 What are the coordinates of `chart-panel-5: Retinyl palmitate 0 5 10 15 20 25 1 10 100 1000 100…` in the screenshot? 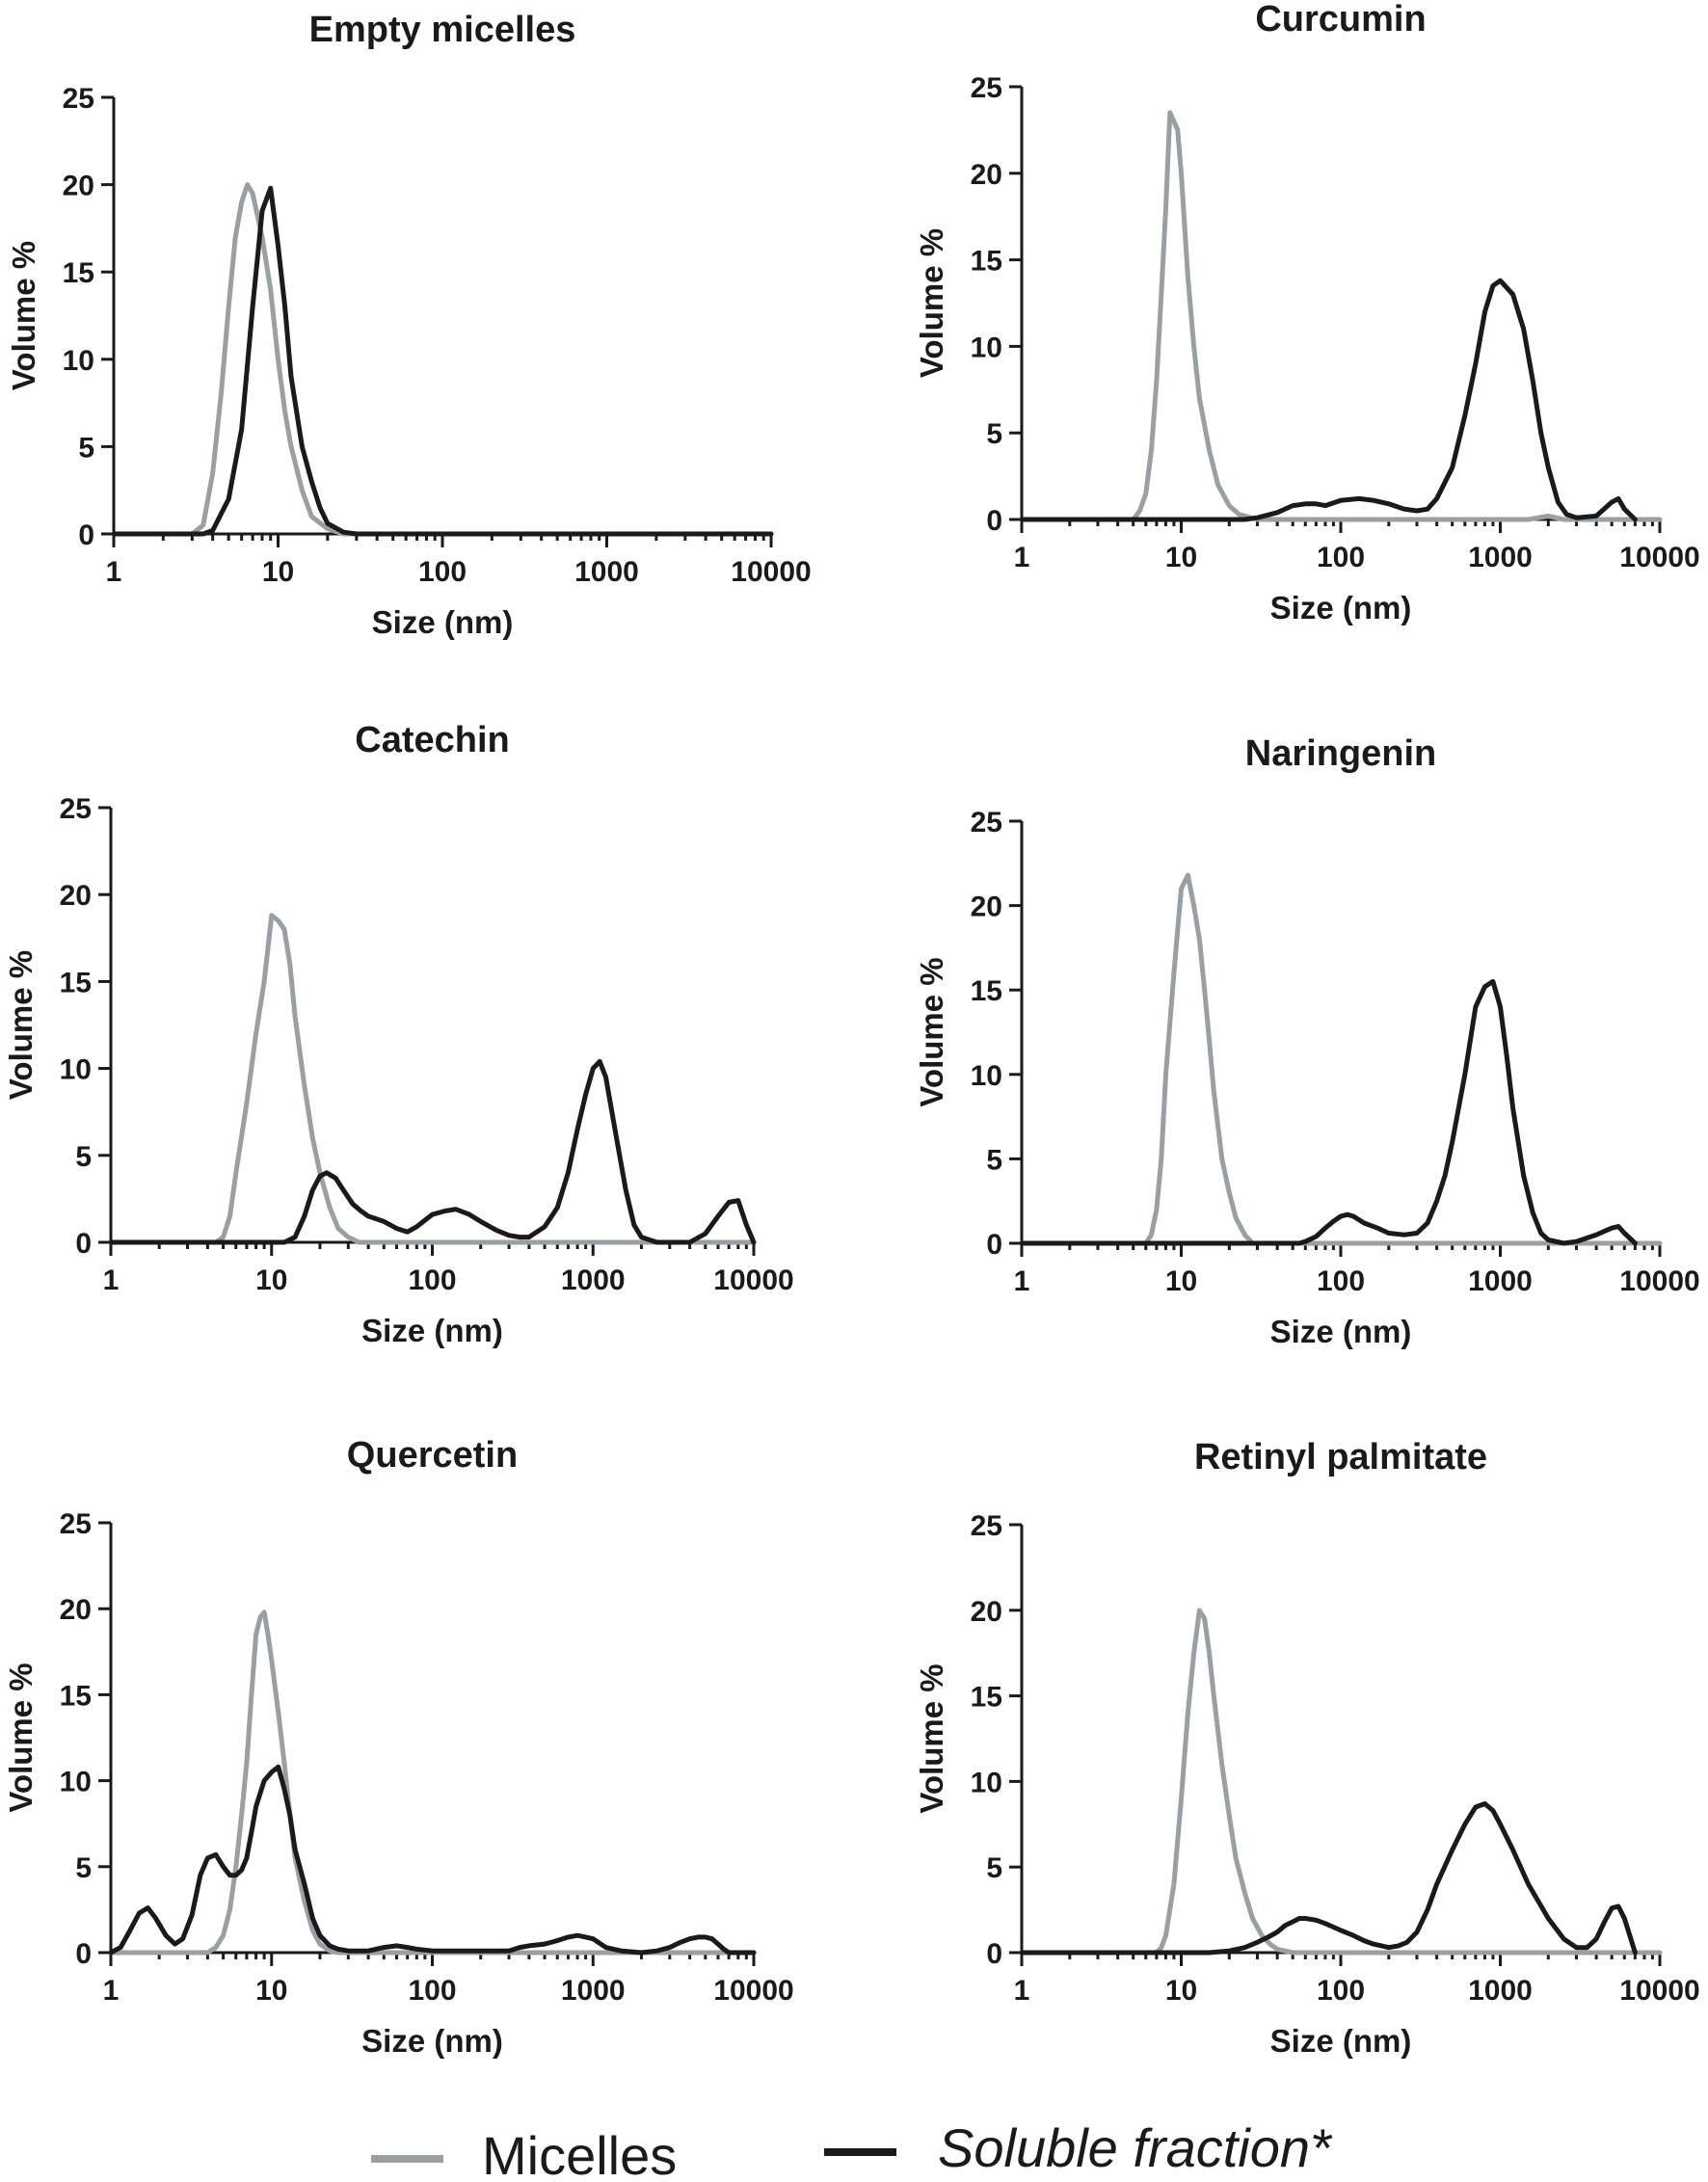 It's located at (1307, 1748).